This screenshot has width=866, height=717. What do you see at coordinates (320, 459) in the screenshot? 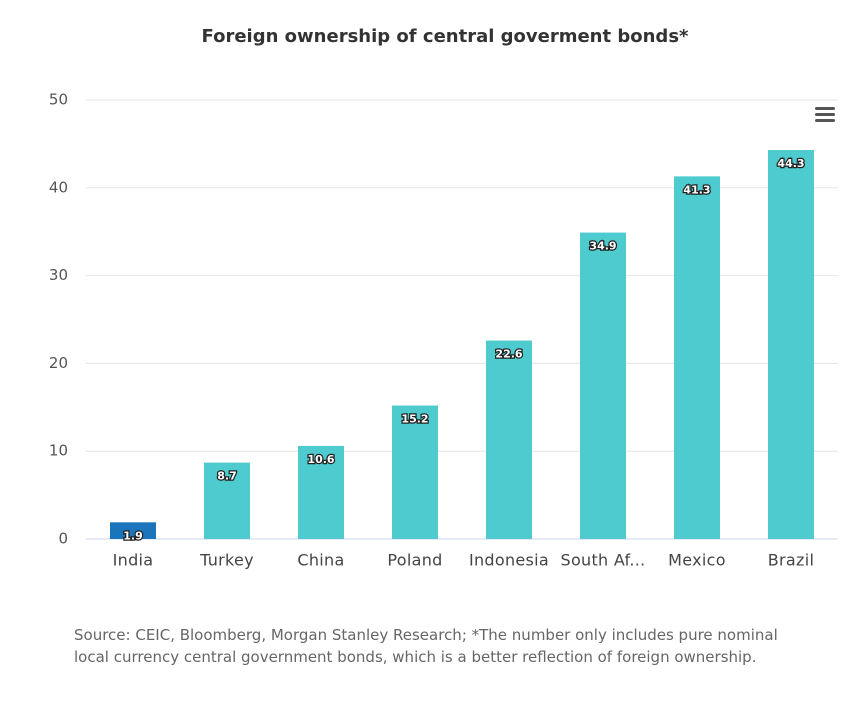
I see `data-label: 10.6` at bounding box center [320, 459].